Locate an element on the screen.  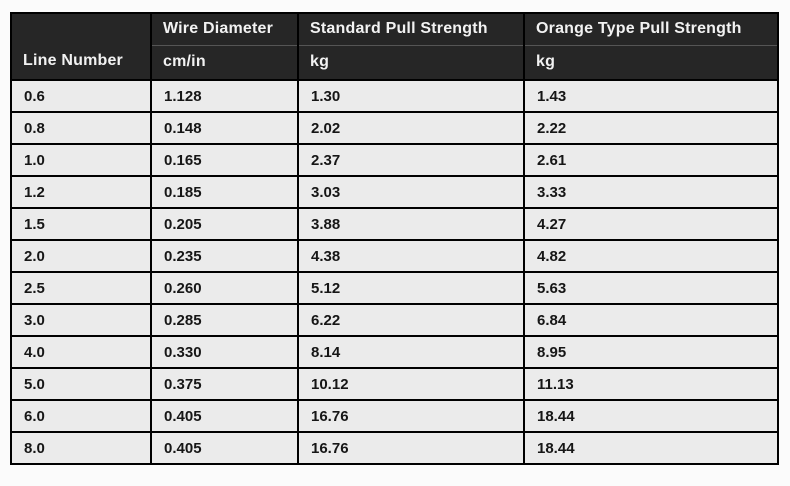
table-row: 1.0 0.165 2.37 2.61 is located at coordinates (394, 160).